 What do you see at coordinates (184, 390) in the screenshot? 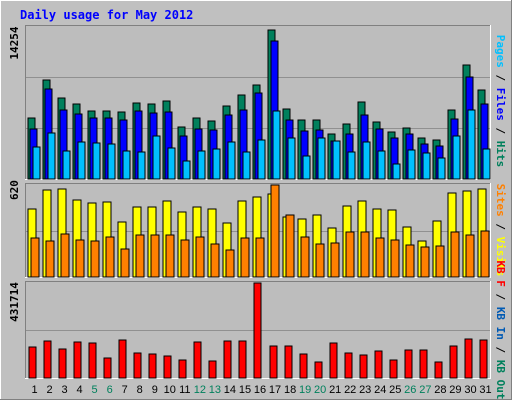
I see `x-tick-day-11: 11` at bounding box center [184, 390].